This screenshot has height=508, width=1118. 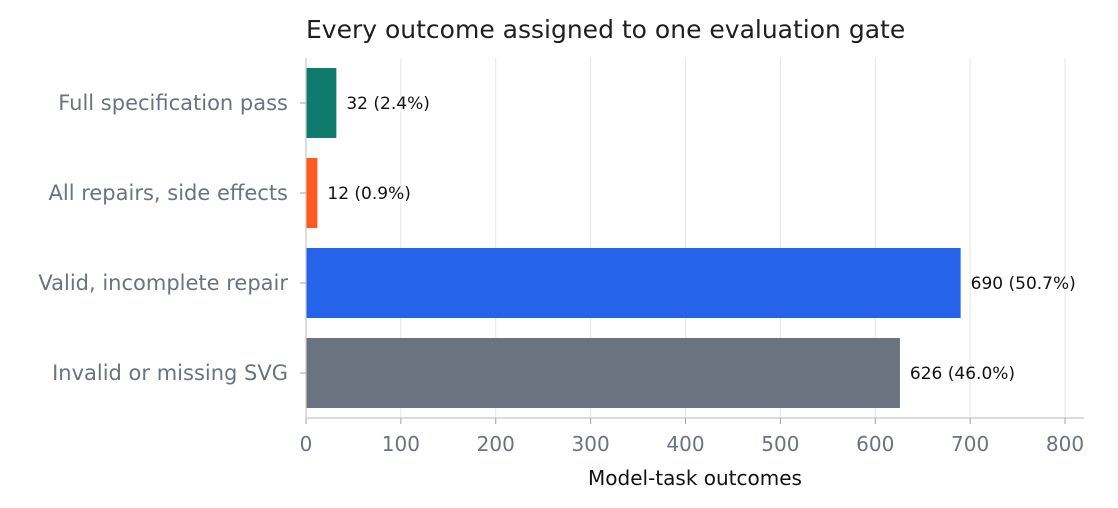 What do you see at coordinates (388, 104) in the screenshot?
I see `data-label: 32 (2.4%)` at bounding box center [388, 104].